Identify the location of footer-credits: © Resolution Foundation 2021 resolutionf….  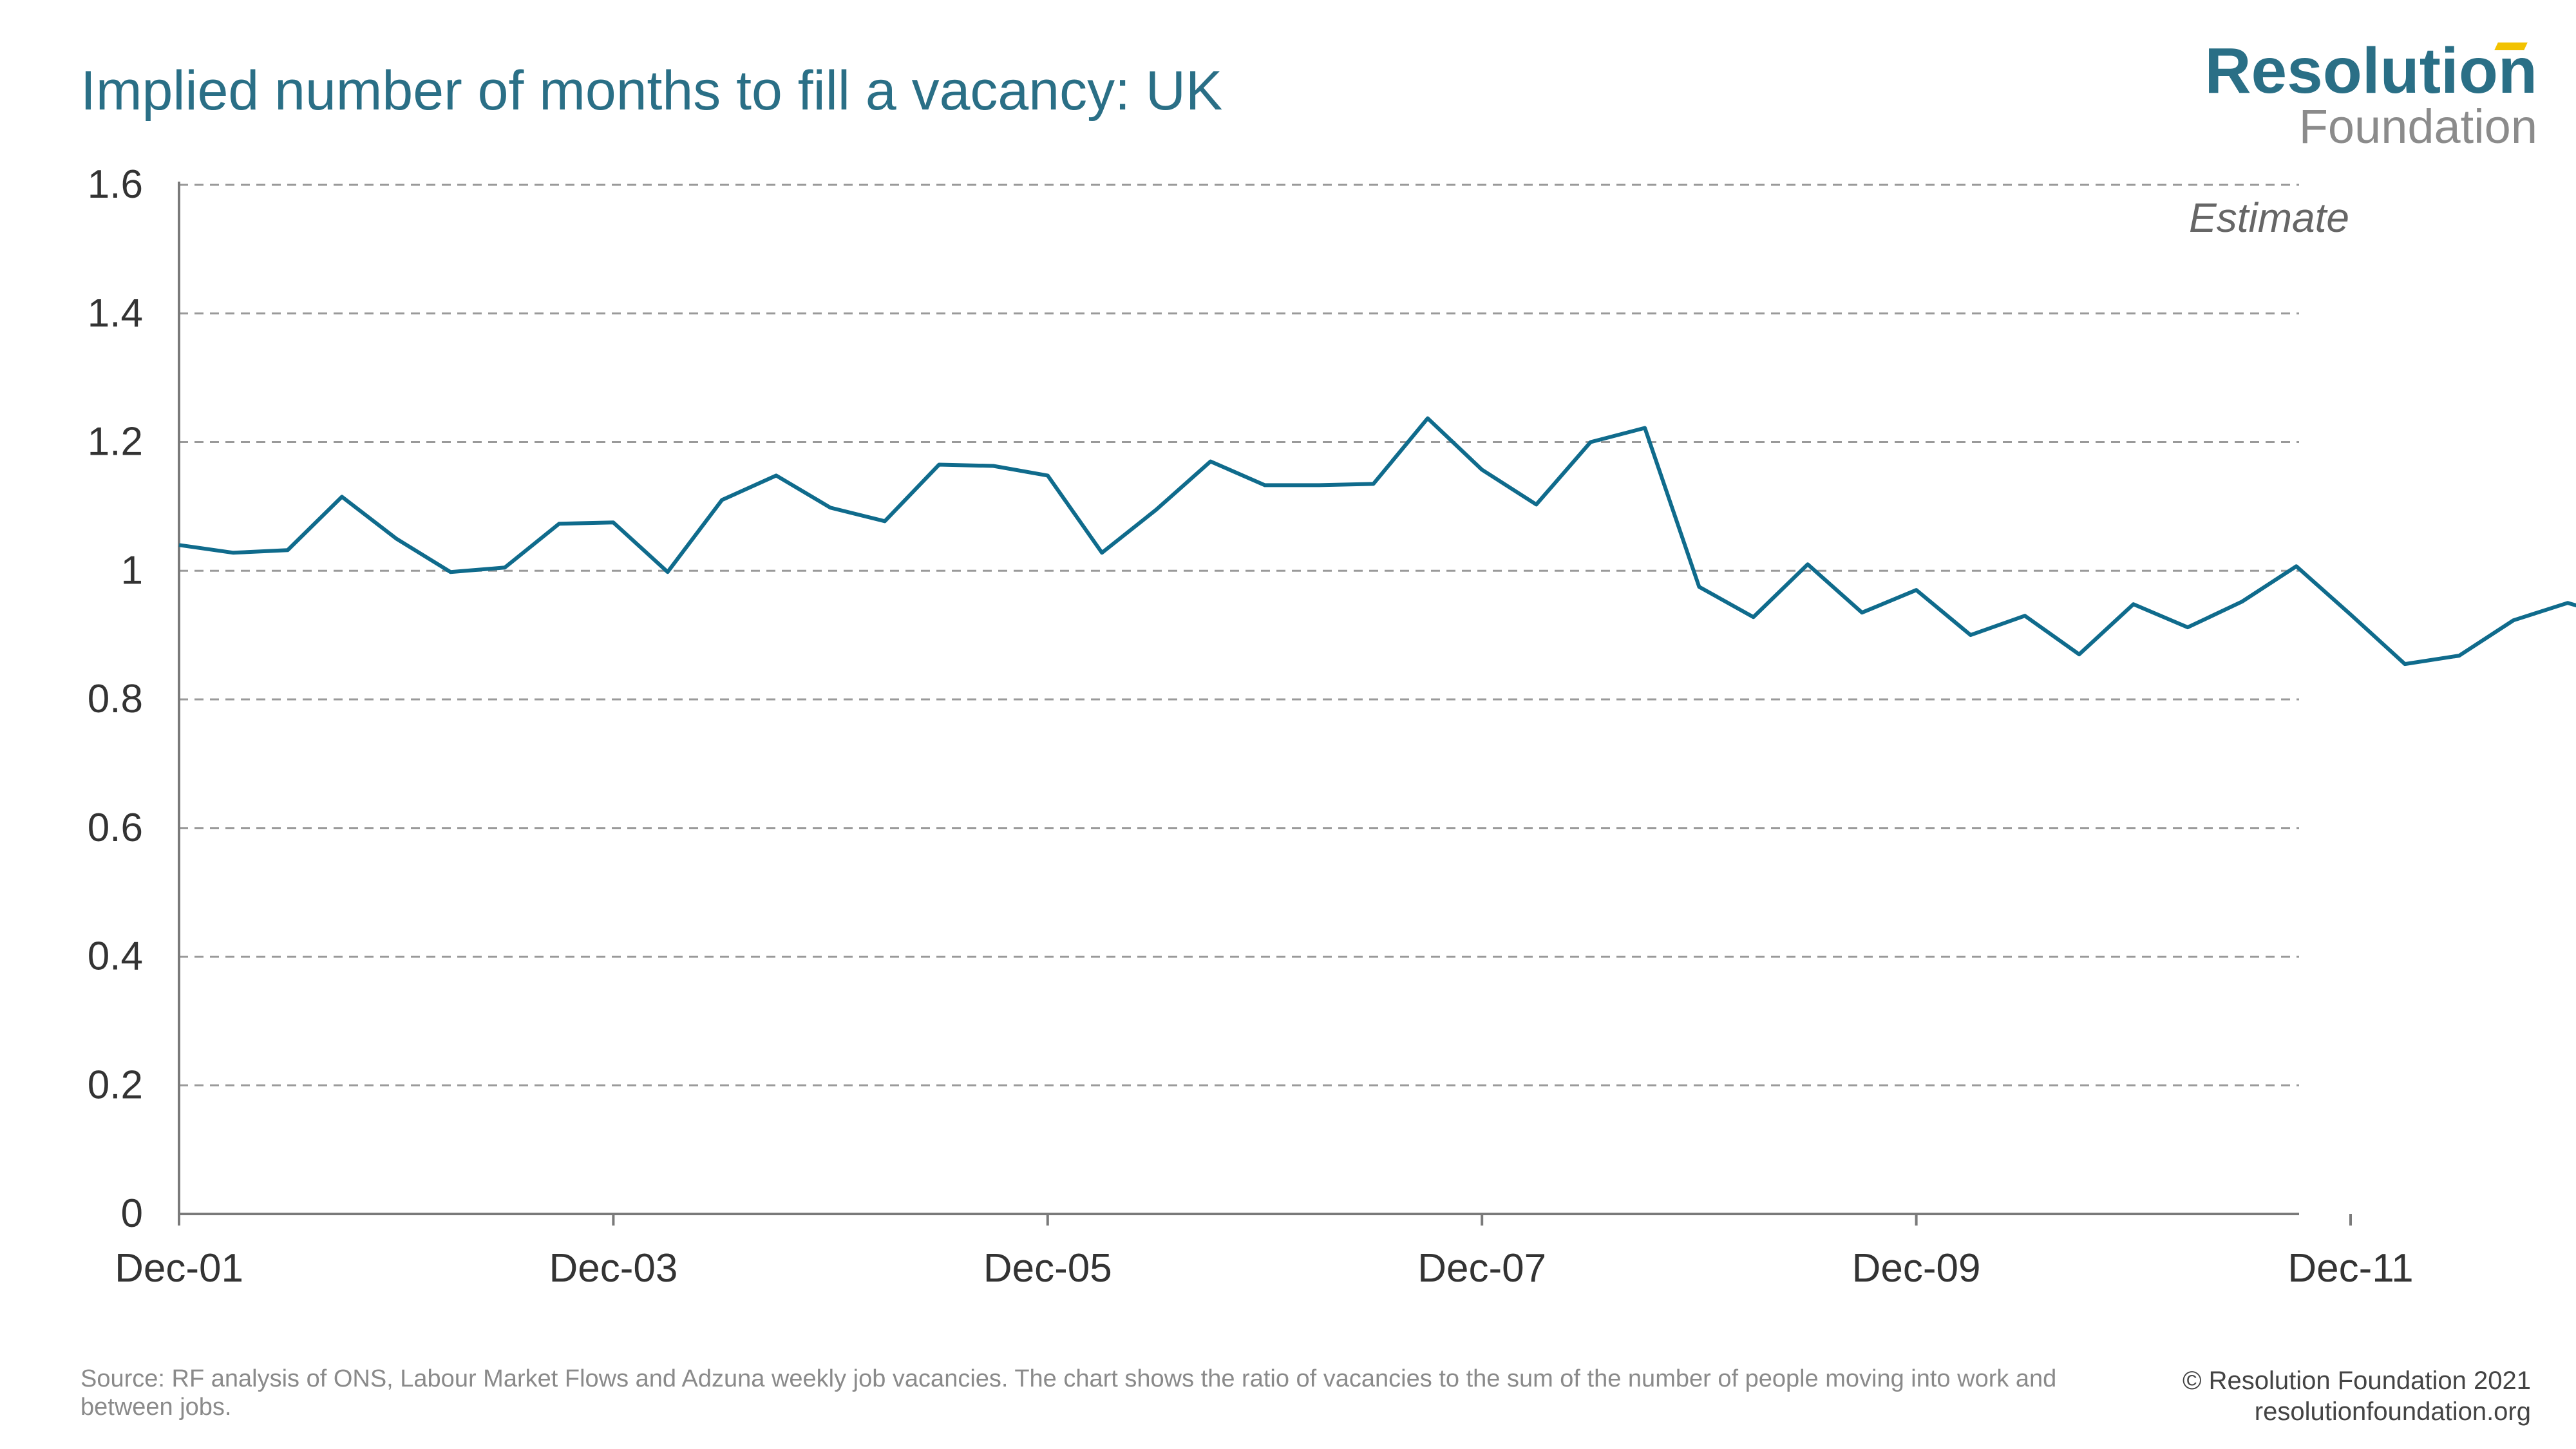
(2357, 1396).